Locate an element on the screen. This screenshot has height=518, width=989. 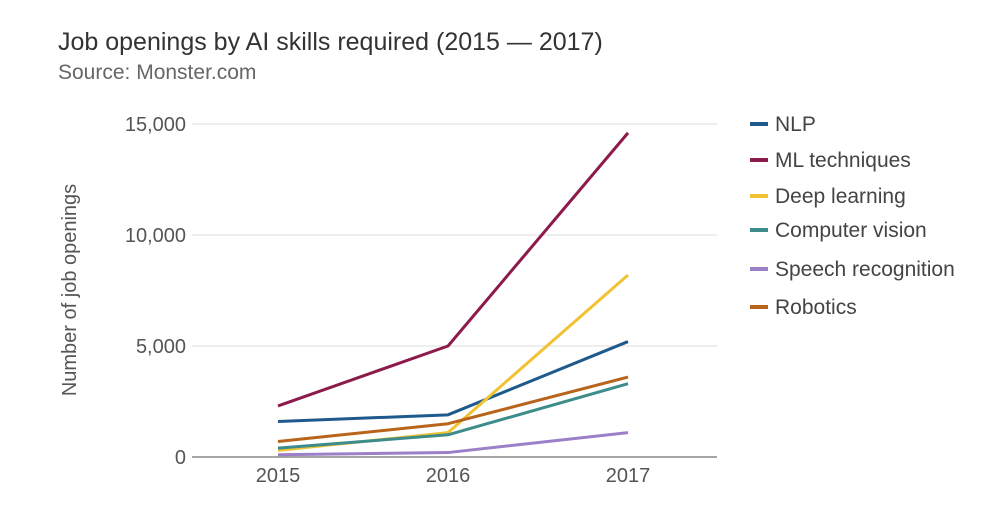
y-tick-label: 10,000 is located at coordinates (155, 236).